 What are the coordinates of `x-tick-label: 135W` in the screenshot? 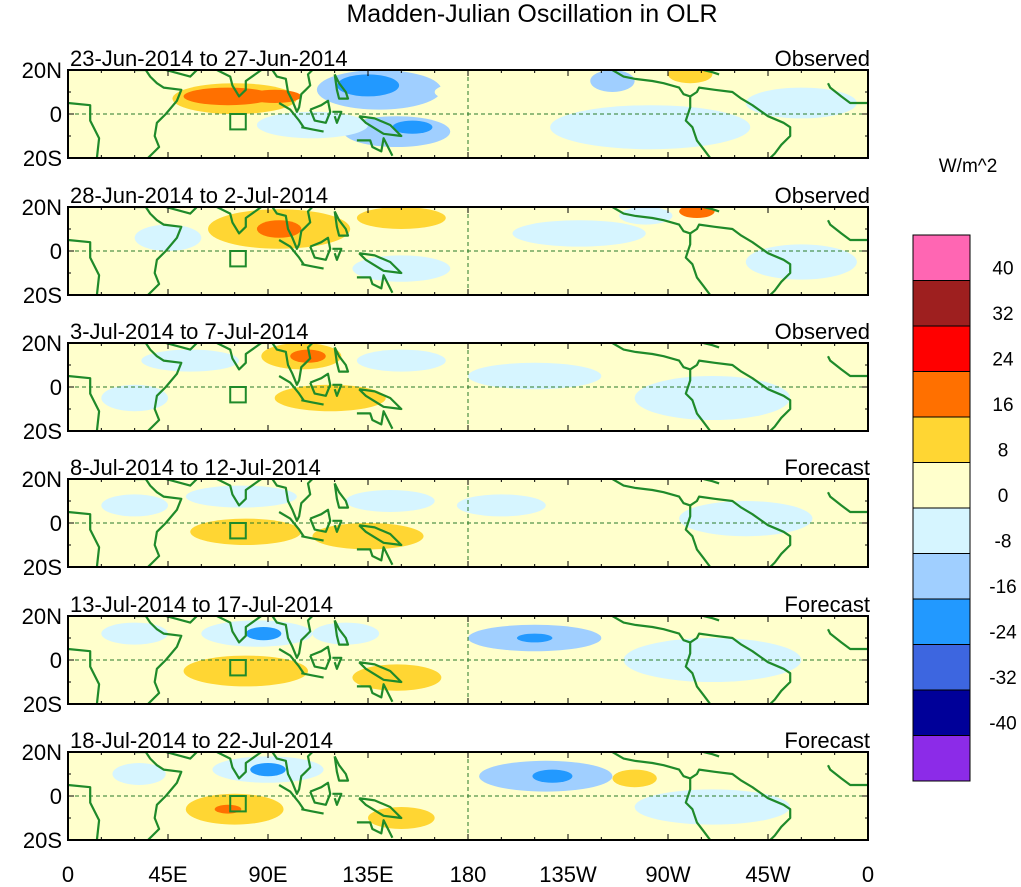 It's located at (568, 874).